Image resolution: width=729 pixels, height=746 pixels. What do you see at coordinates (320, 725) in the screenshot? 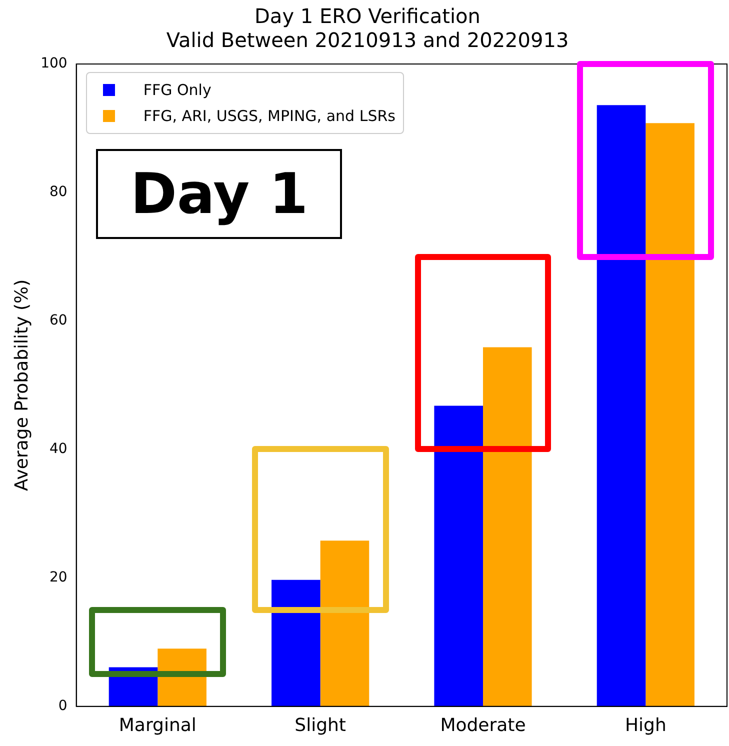
I see `x-tick-label: Slight` at bounding box center [320, 725].